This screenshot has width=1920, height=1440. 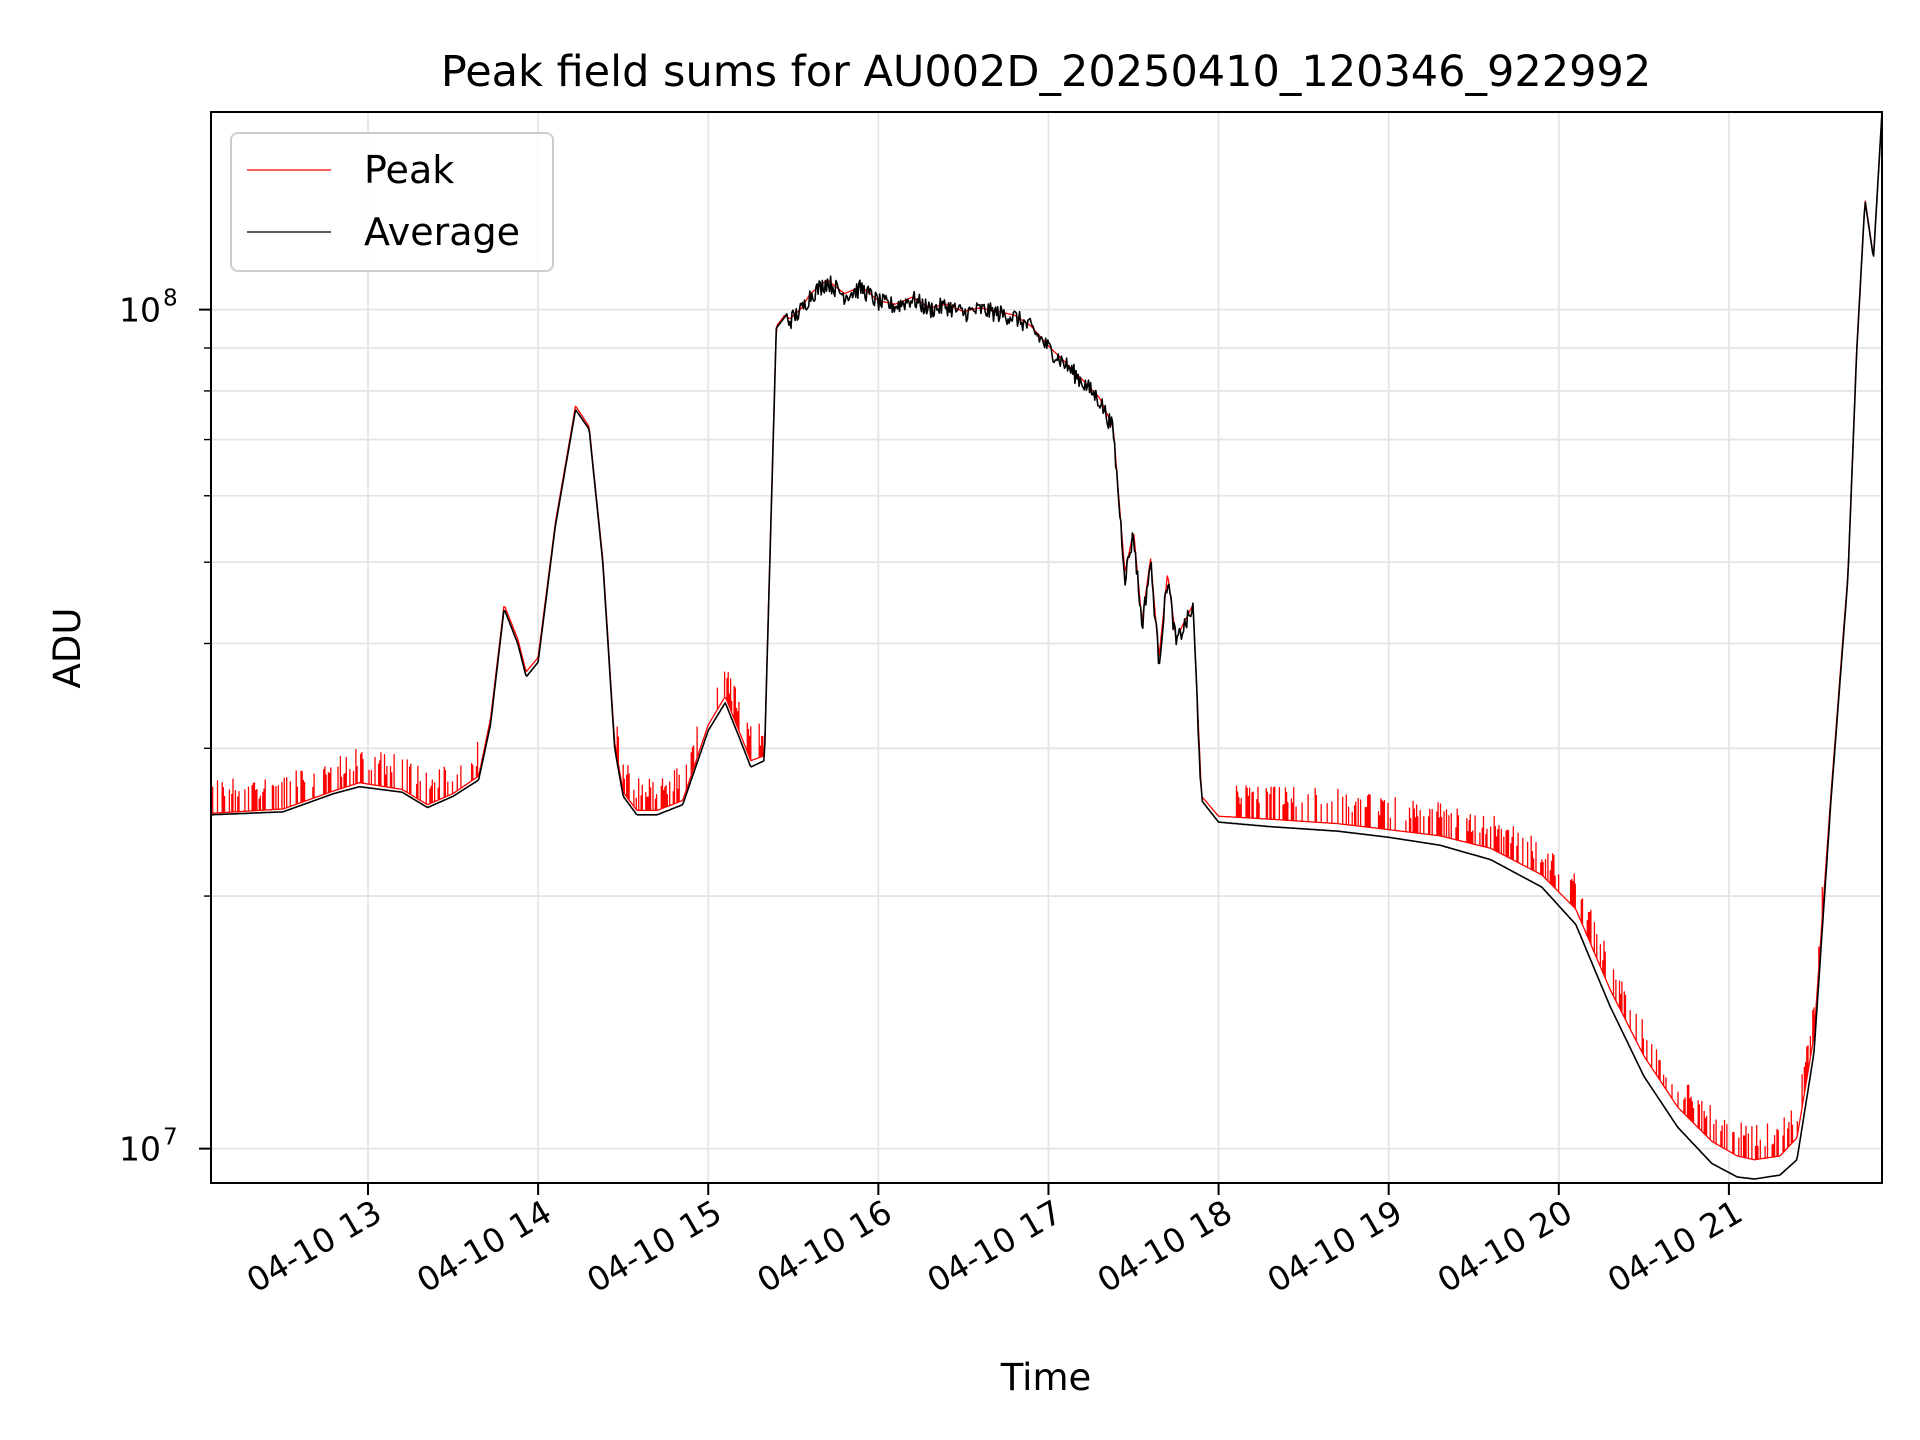 I want to click on legend: Peak Average, so click(x=392, y=202).